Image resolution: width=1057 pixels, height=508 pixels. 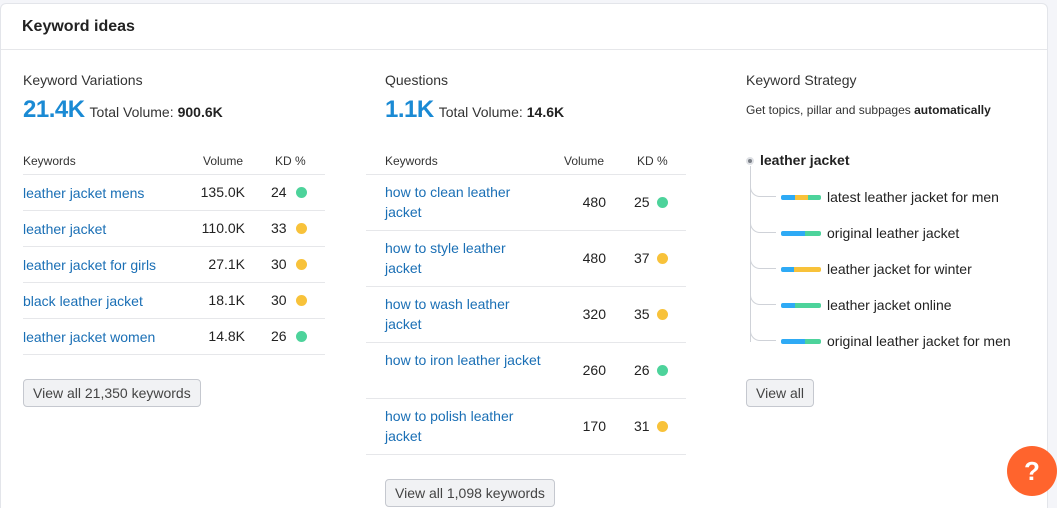 What do you see at coordinates (174, 337) in the screenshot?
I see `table-row: leather jacket women 14.8K 26` at bounding box center [174, 337].